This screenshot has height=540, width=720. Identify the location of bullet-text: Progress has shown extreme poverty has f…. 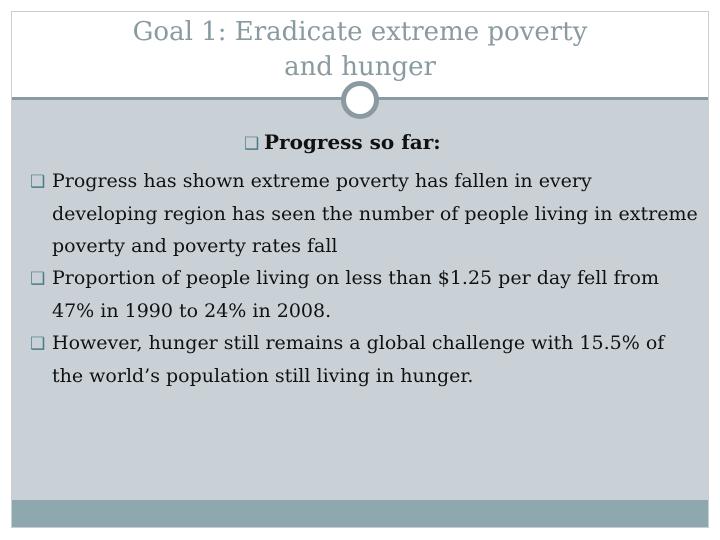
(375, 213).